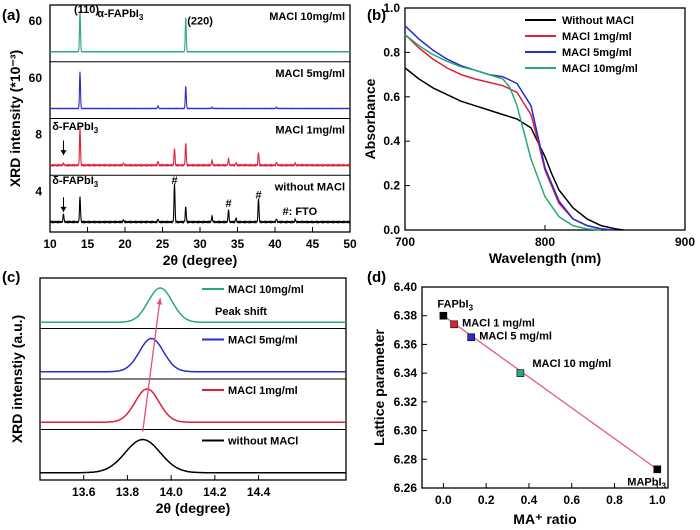 The image size is (700, 530). What do you see at coordinates (515, 336) in the screenshot?
I see `panel-d-point-label-2: MACl 5 mg/ml` at bounding box center [515, 336].